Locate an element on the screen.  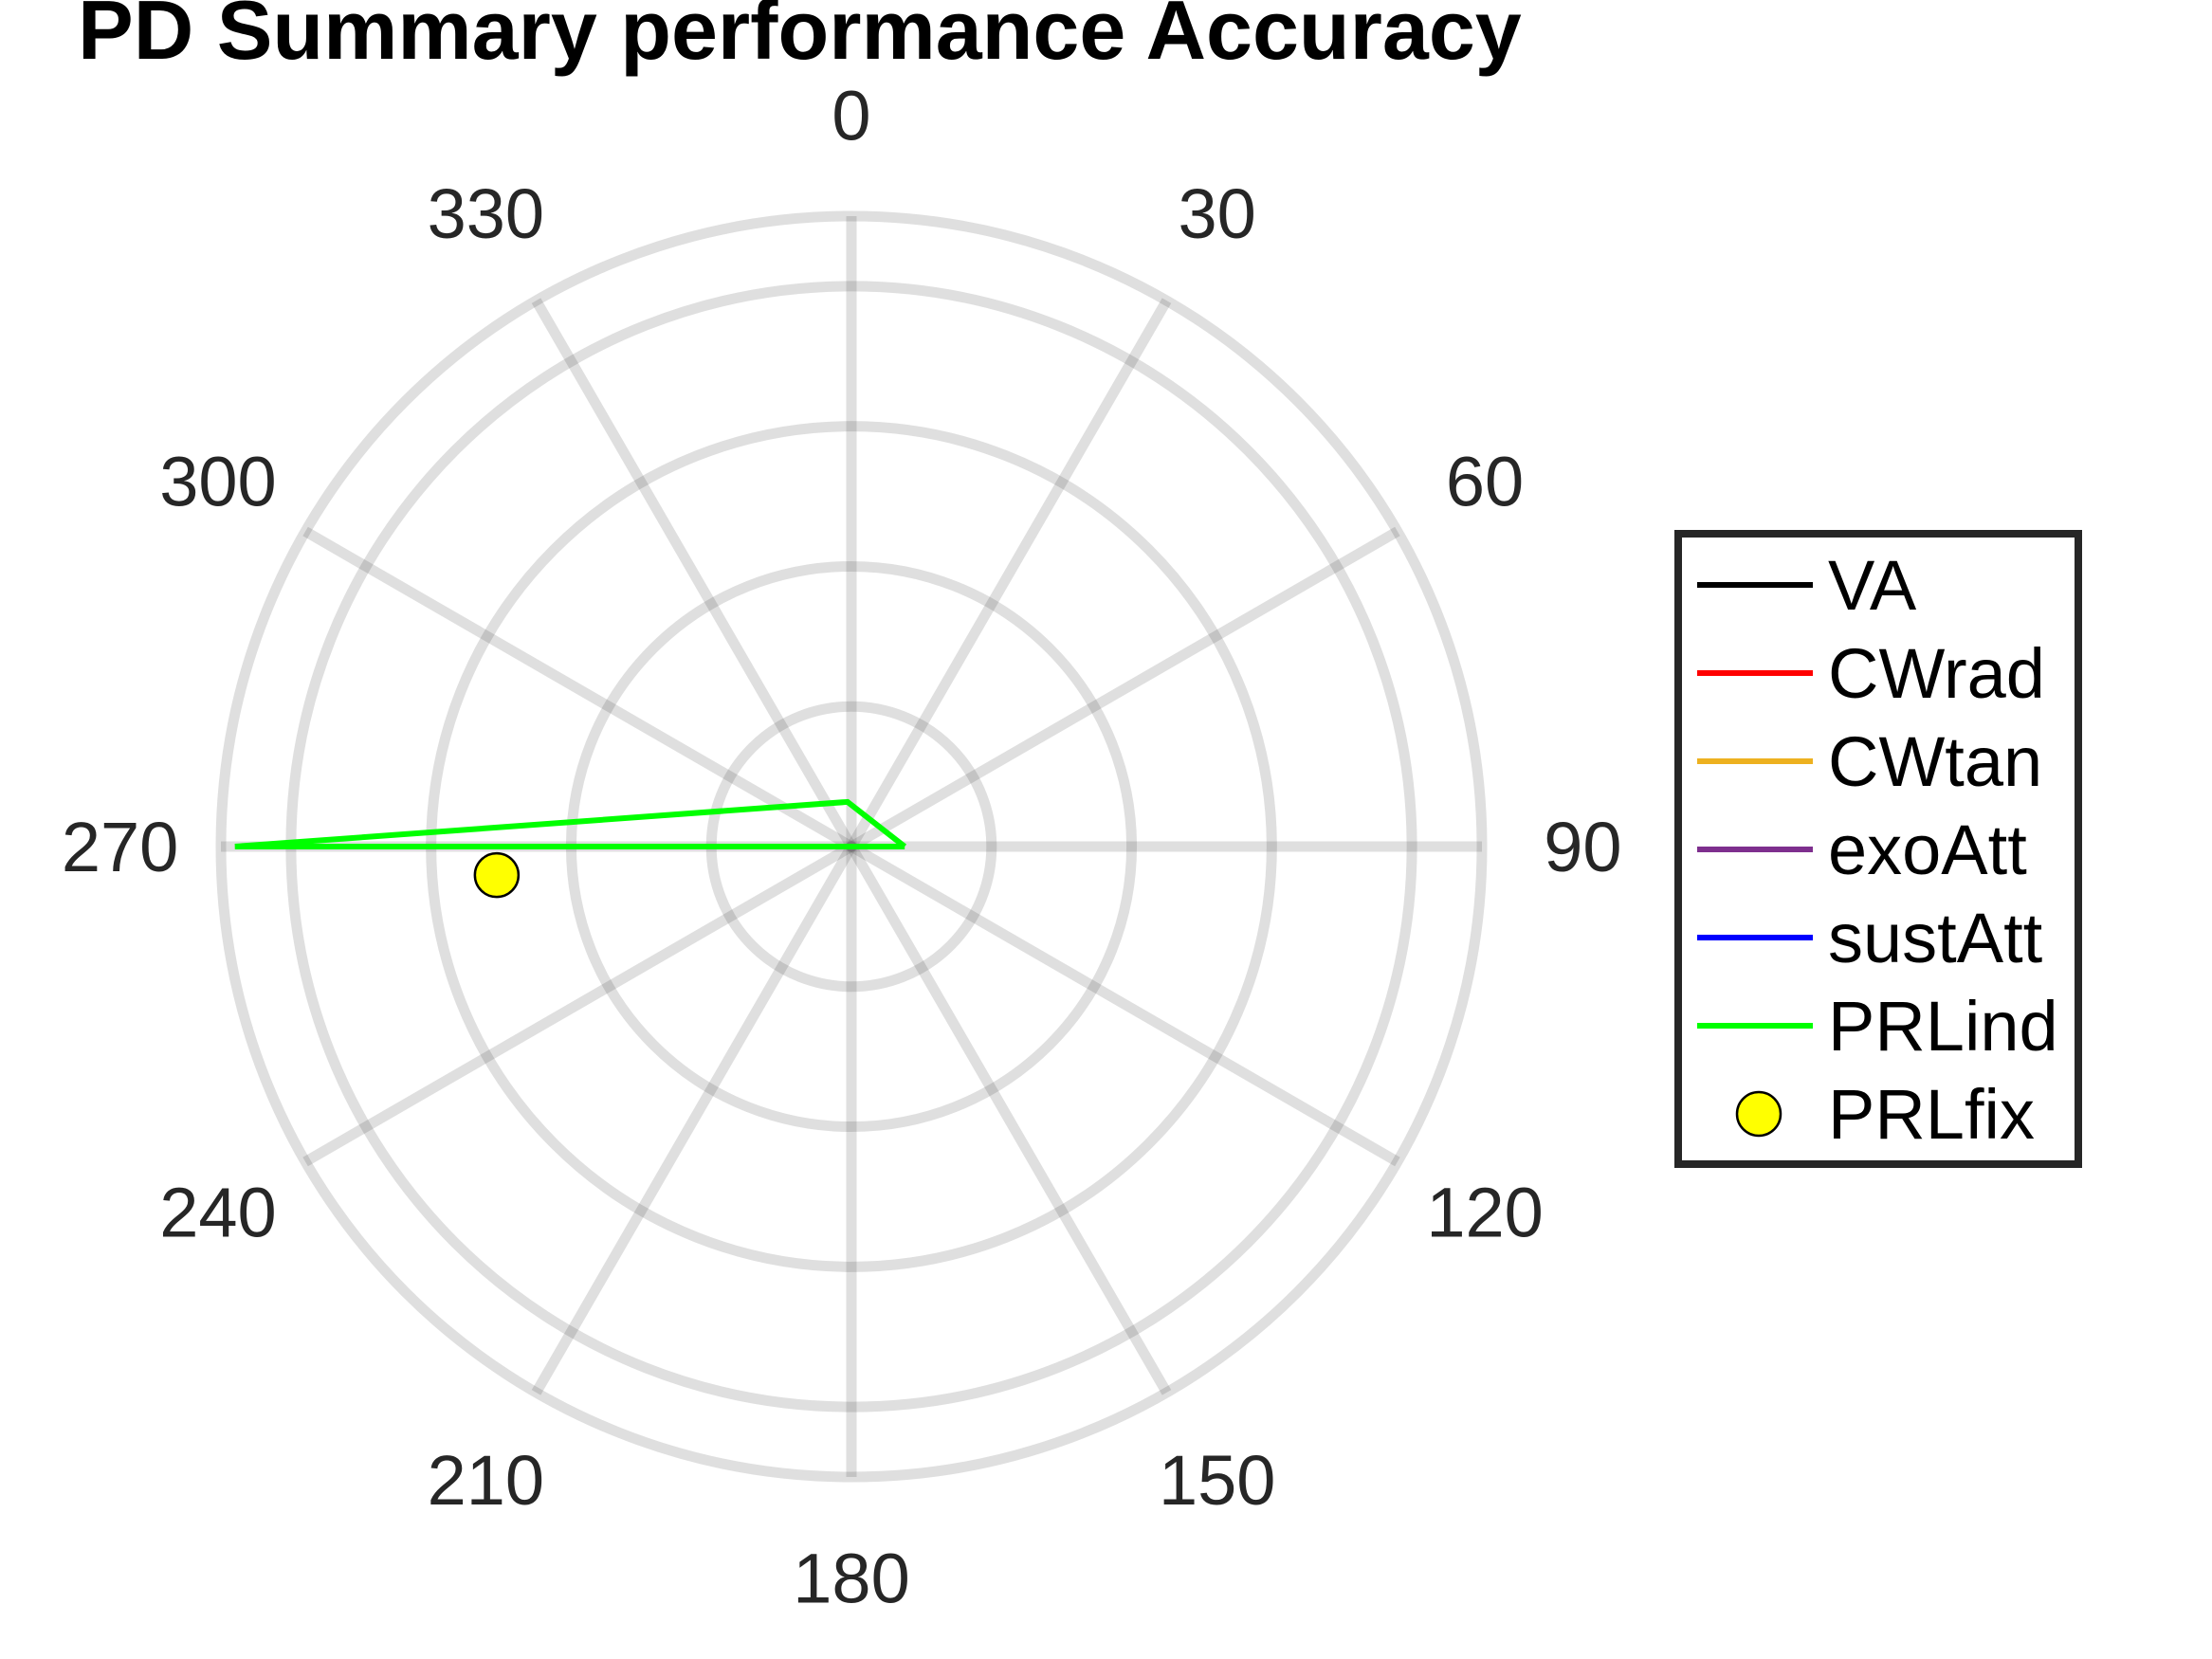
legend-label-PRLfix: PRLfix is located at coordinates (1931, 1114).